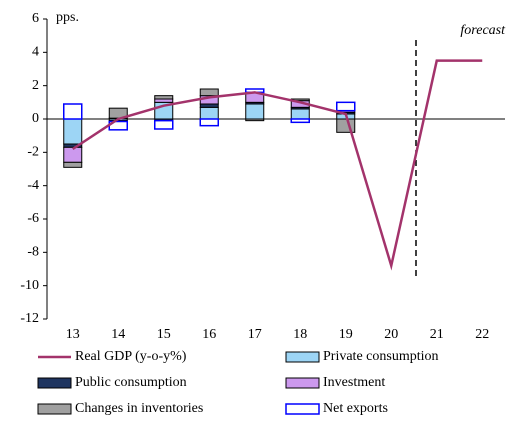 The image size is (506, 426). I want to click on forecast-label: forecast, so click(483, 30).